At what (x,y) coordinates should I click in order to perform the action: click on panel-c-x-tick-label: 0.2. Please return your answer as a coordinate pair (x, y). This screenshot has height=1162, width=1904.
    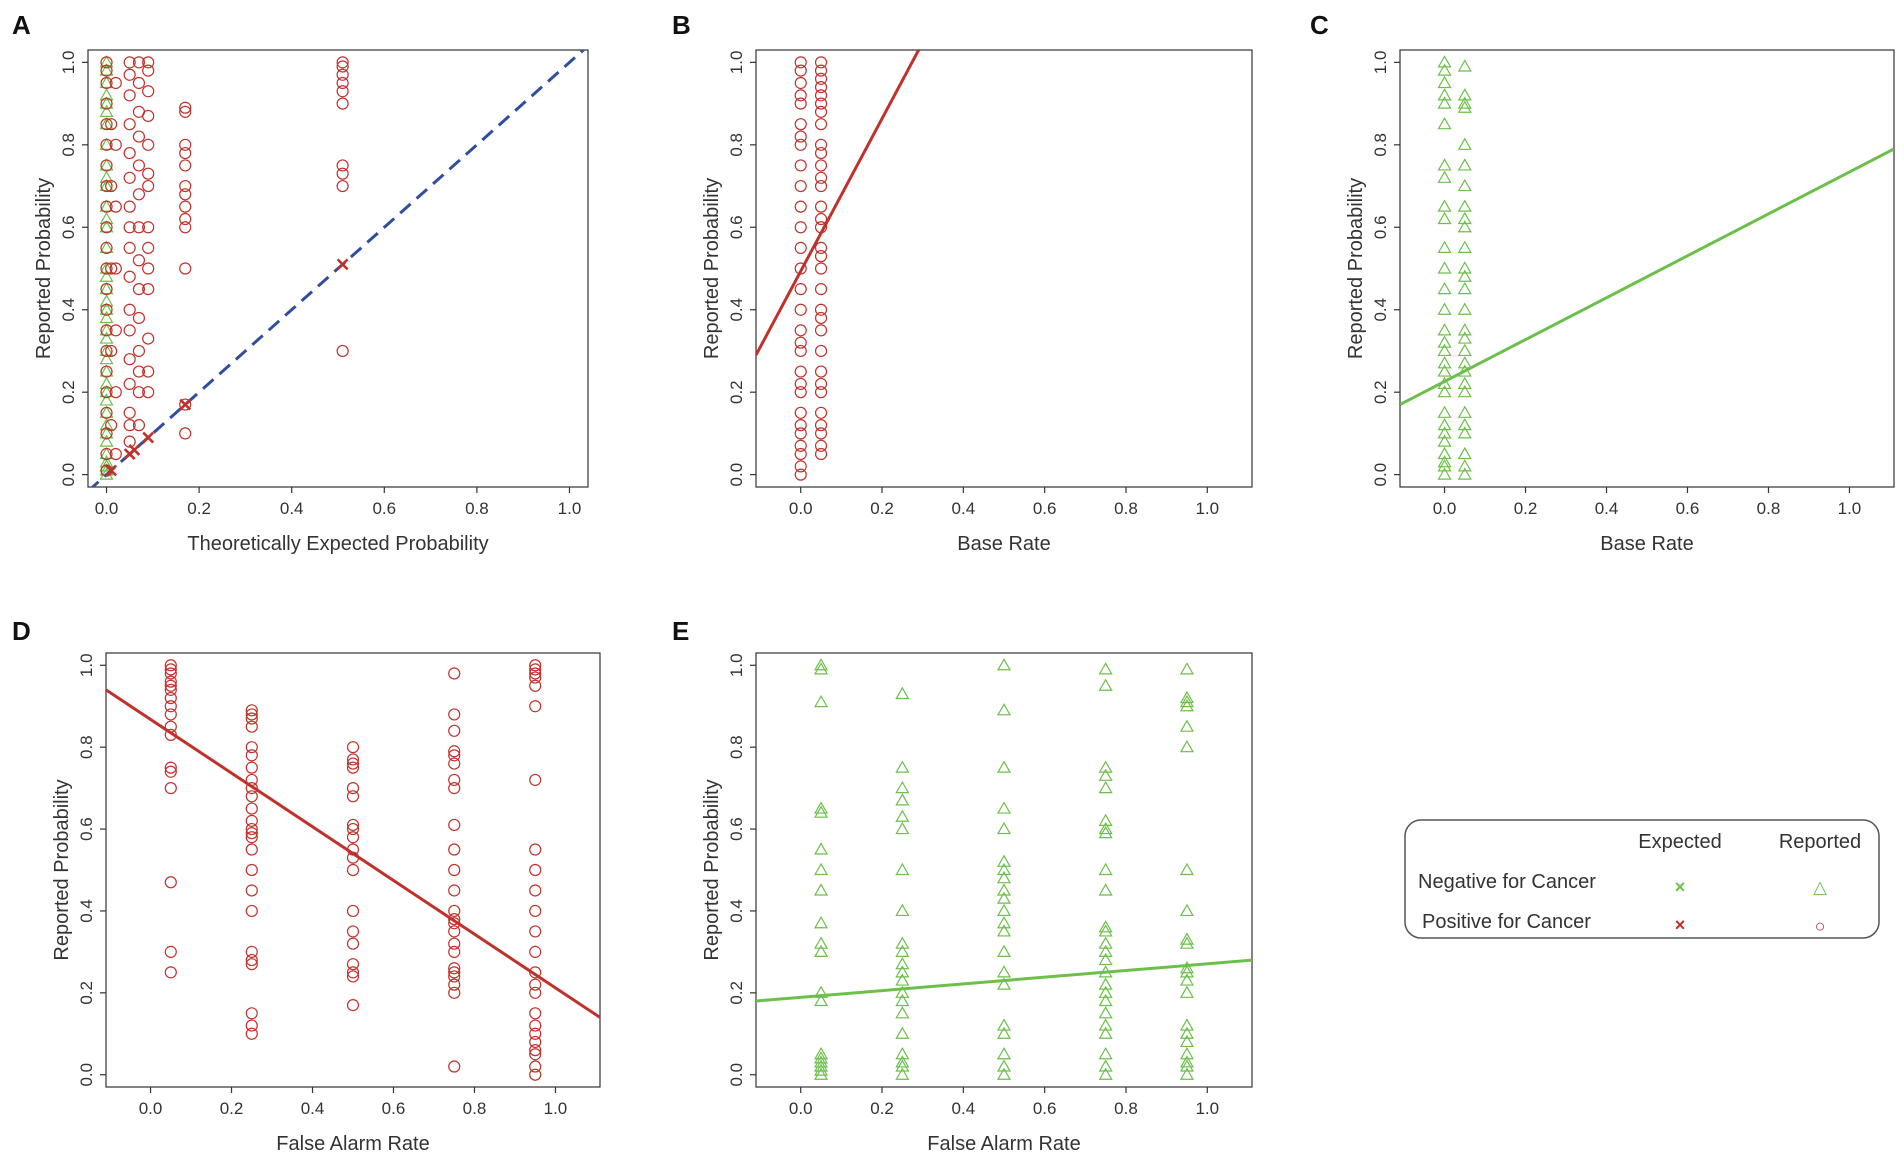
    Looking at the image, I should click on (1526, 508).